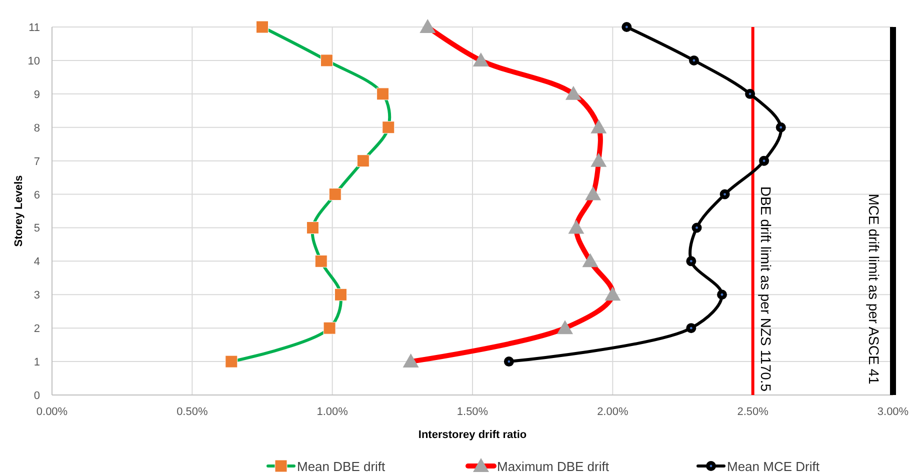 The height and width of the screenshot is (475, 909). What do you see at coordinates (19, 211) in the screenshot?
I see `y-axis-title: Storey Levels` at bounding box center [19, 211].